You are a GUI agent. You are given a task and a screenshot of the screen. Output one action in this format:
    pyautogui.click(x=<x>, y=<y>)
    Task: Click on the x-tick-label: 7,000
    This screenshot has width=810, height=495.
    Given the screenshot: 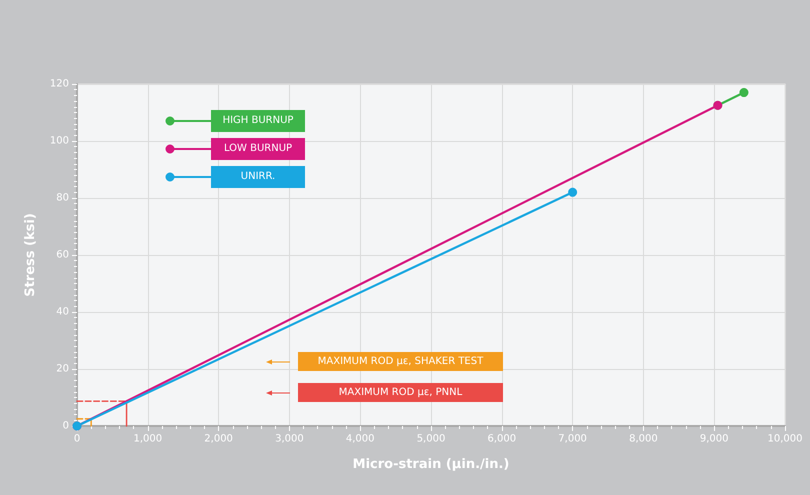 What is the action you would take?
    pyautogui.click(x=572, y=439)
    